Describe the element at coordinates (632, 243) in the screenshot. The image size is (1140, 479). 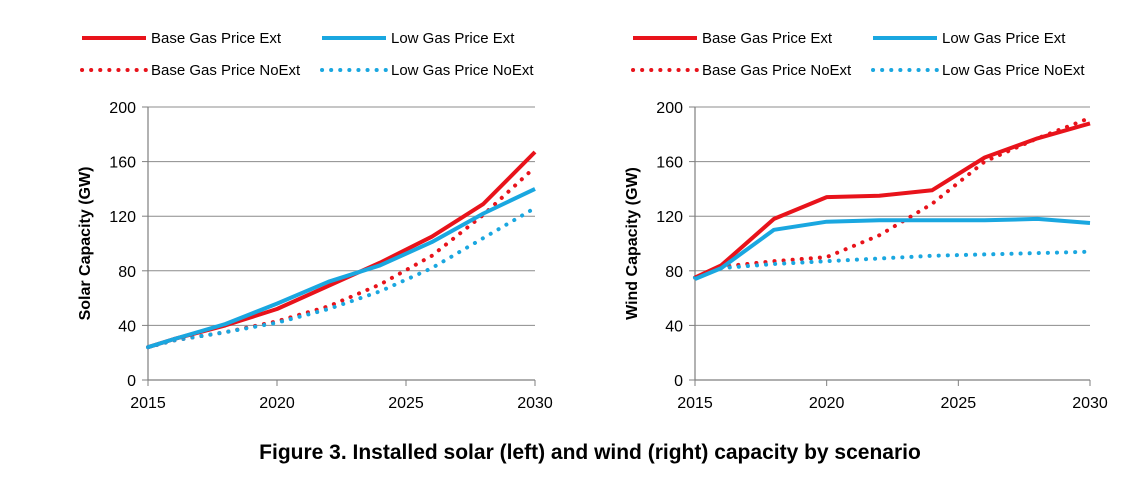
I see `y-axis-label: Wind Capacity (GW)` at that location.